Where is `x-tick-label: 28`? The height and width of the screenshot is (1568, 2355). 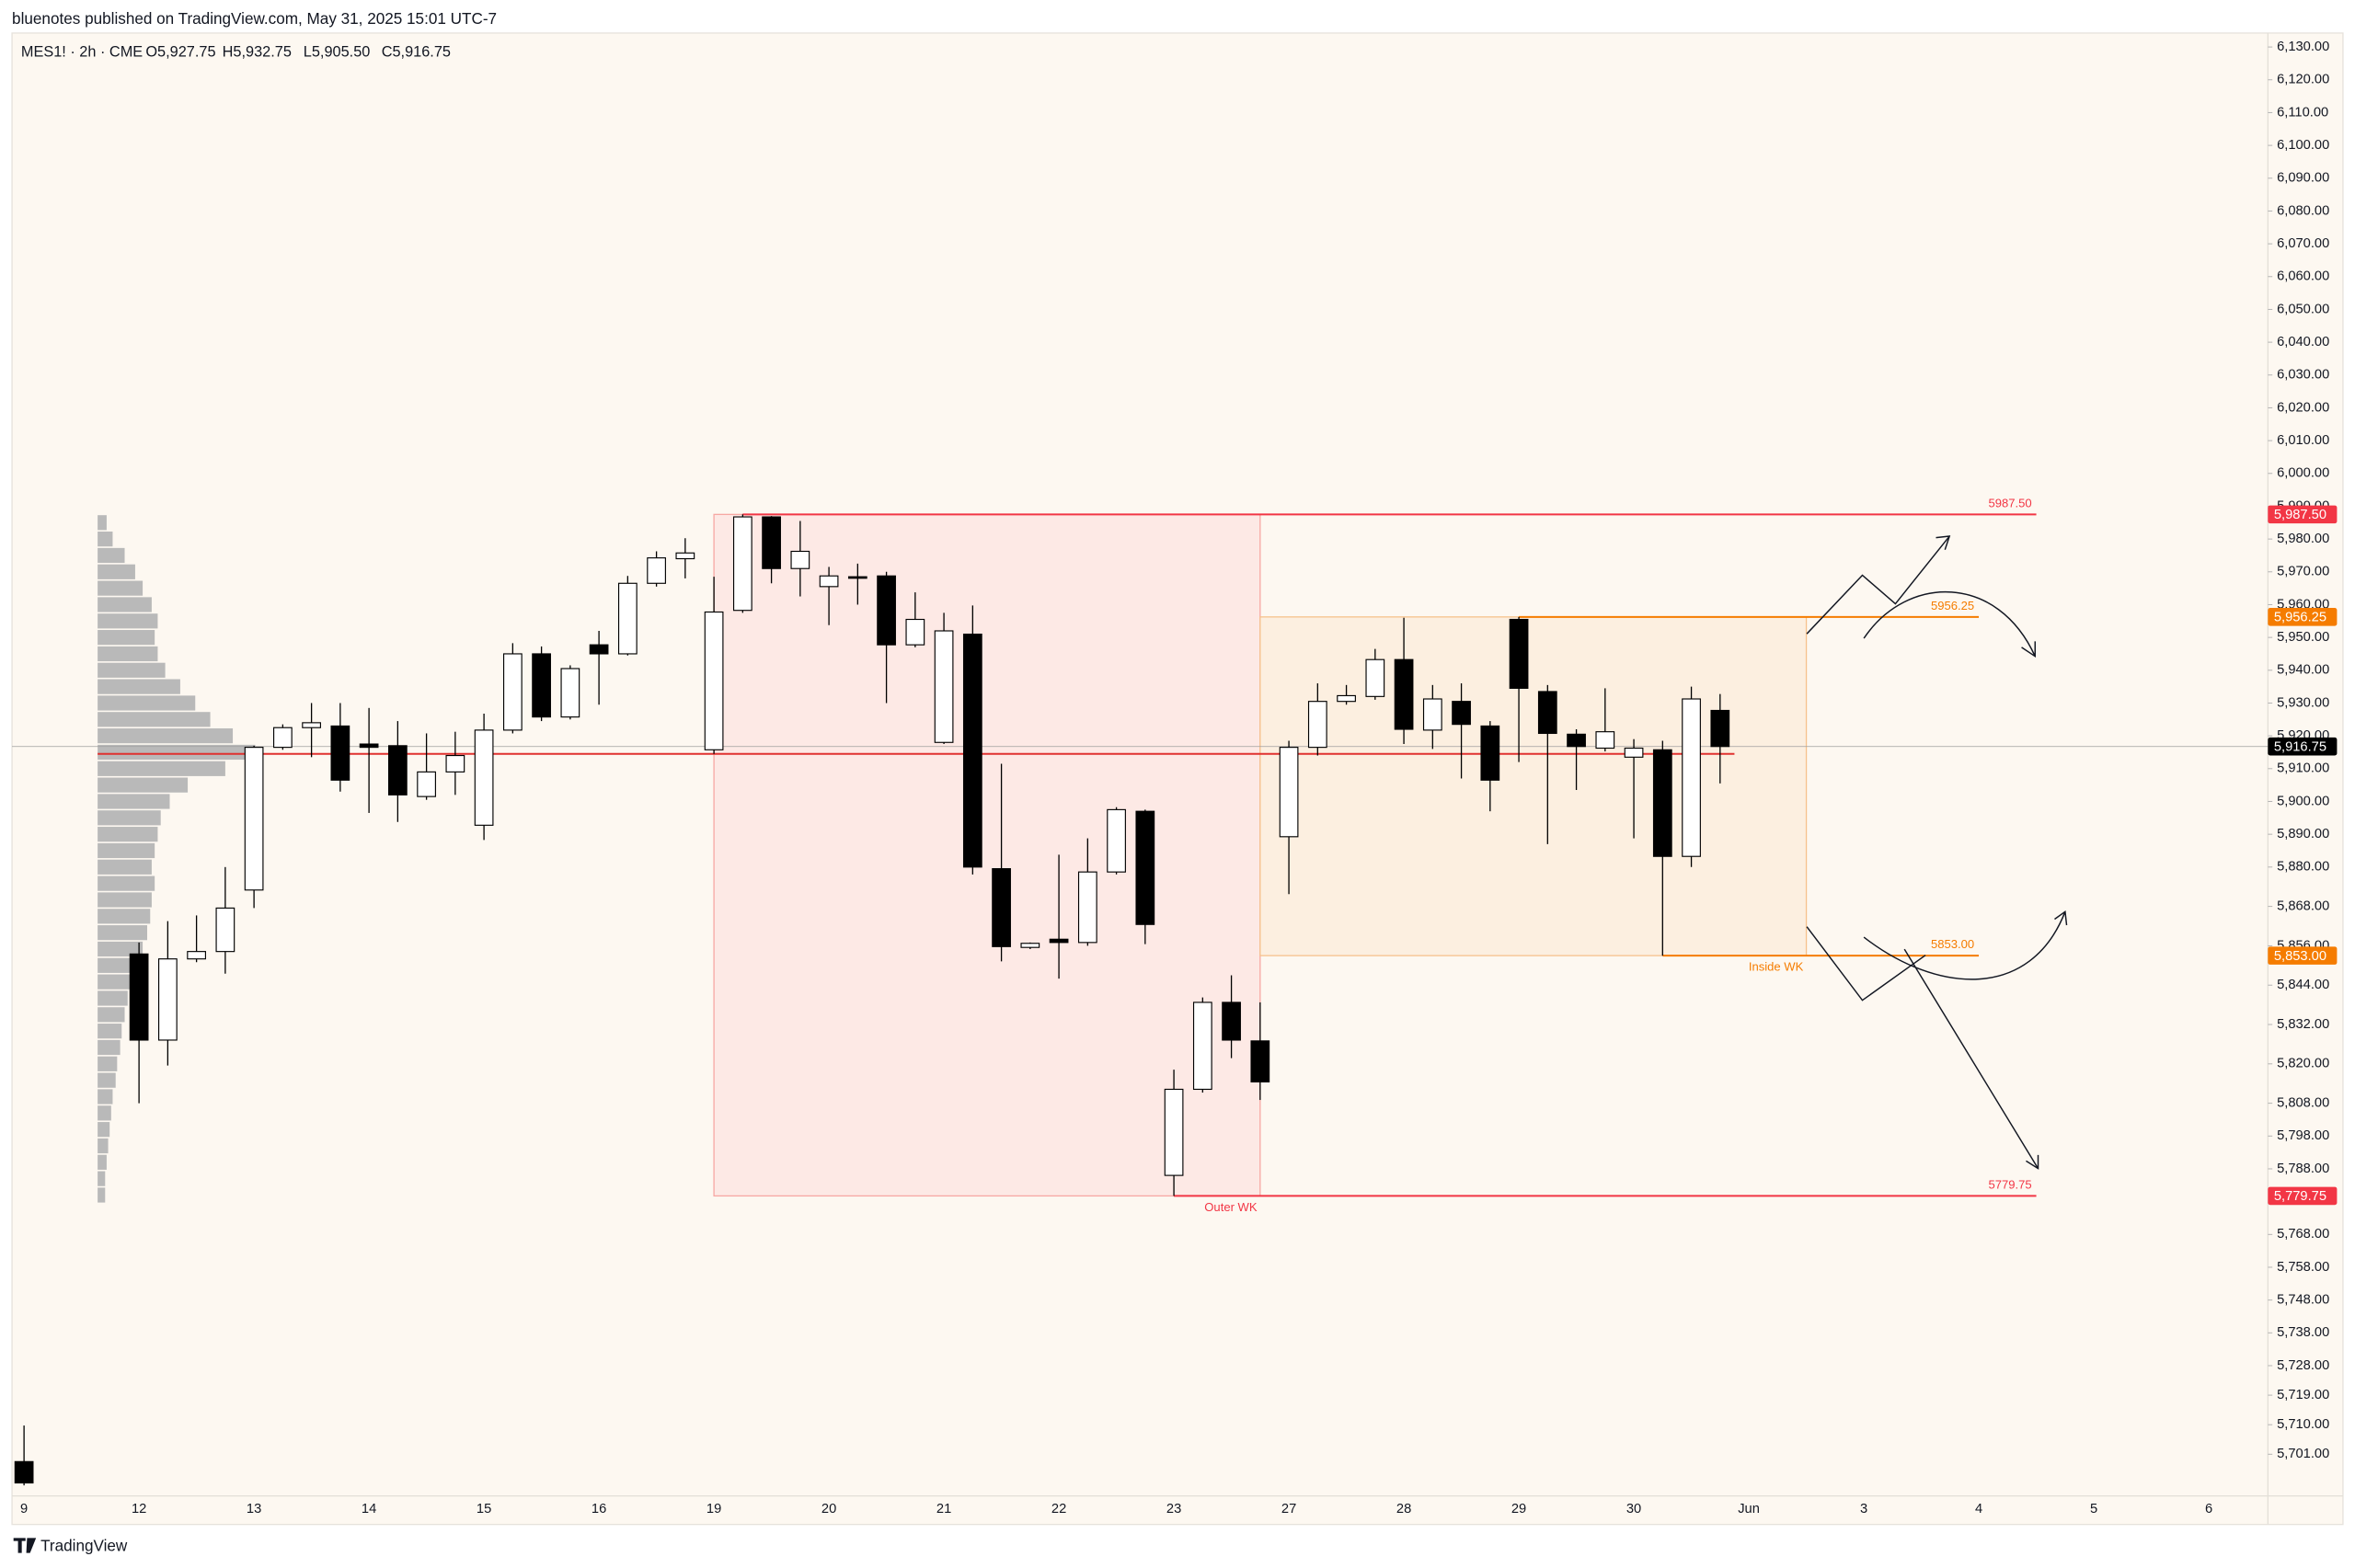
x-tick-label: 28 is located at coordinates (1403, 1509).